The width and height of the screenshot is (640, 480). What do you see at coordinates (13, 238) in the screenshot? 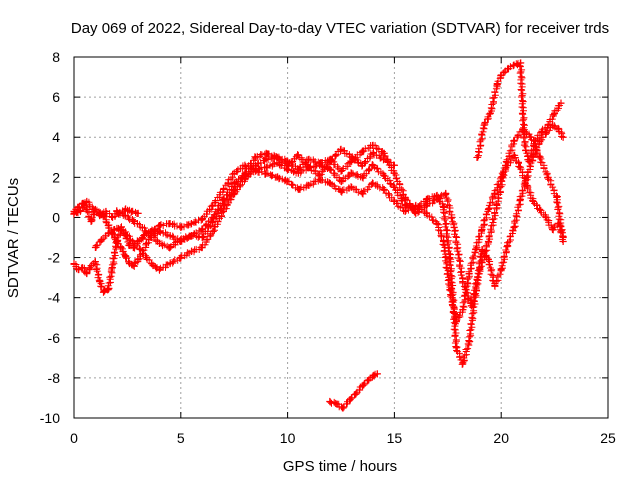
I see `y-axis-label: SDTVAR / TECUs` at bounding box center [13, 238].